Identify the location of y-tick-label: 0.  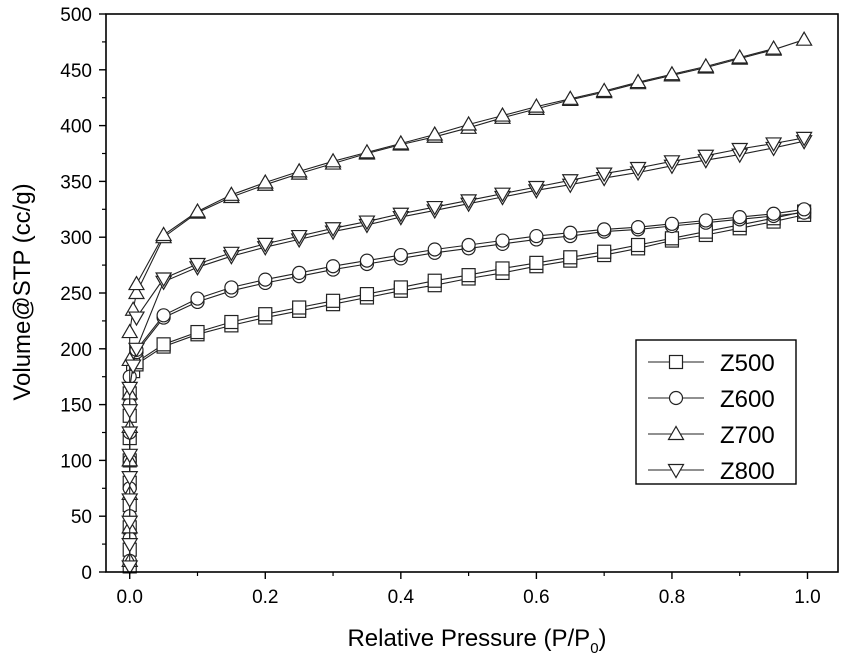
(86, 573).